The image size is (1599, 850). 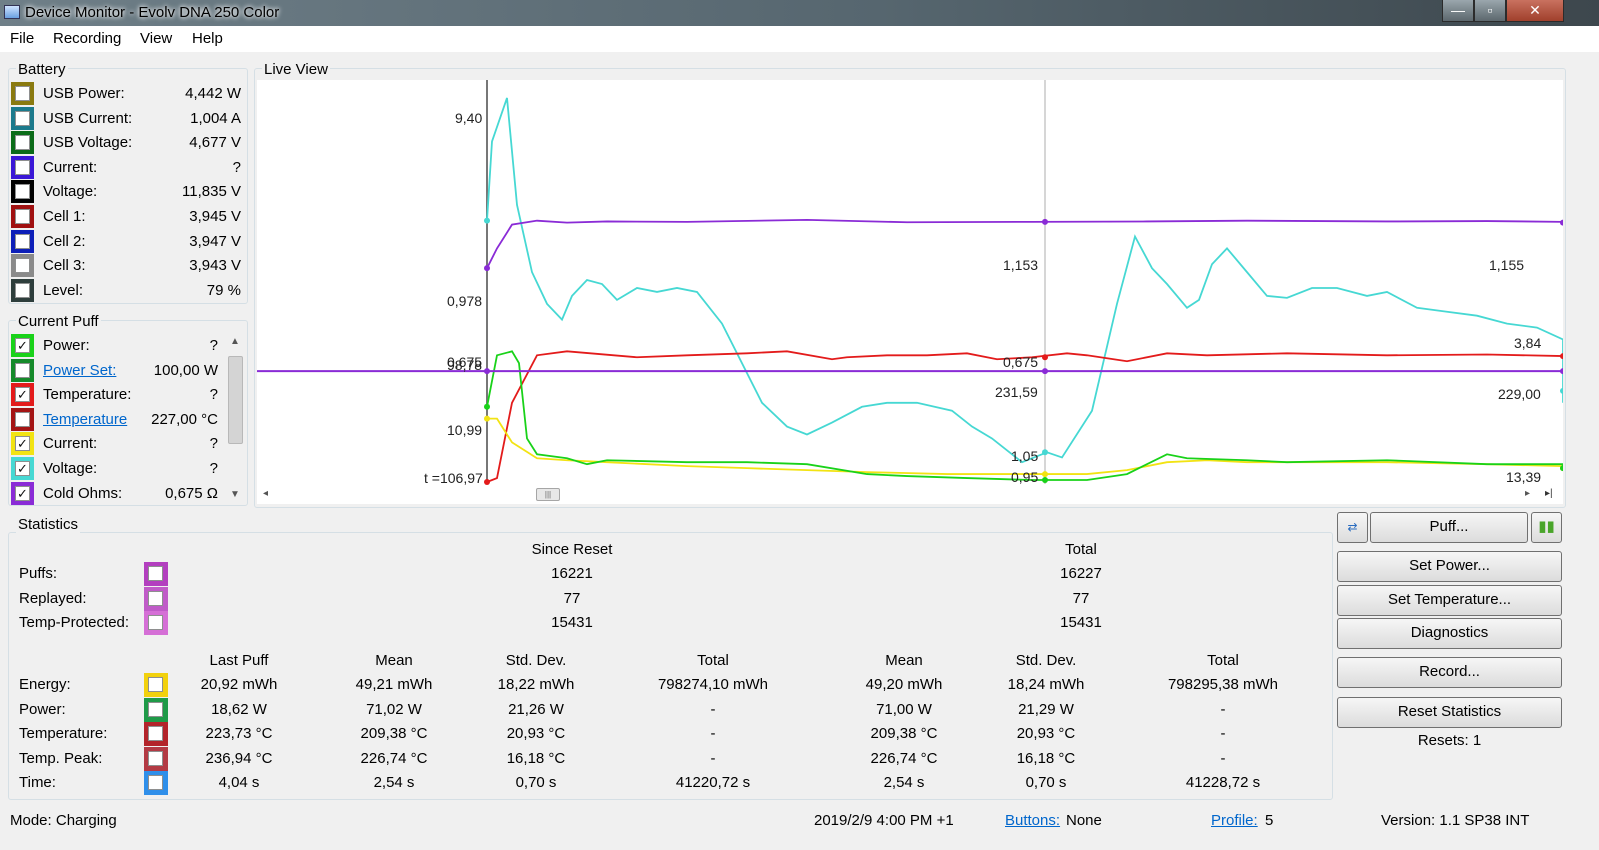 I want to click on battery-label: USB Current:, so click(x=88, y=118).